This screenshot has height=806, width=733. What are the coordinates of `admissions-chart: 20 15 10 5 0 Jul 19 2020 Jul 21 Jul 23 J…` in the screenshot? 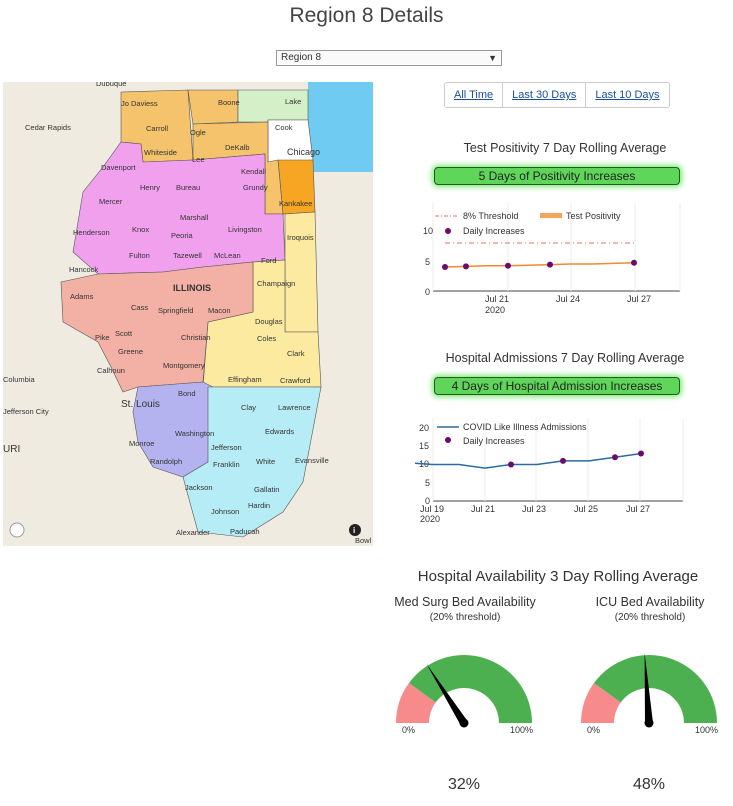 It's located at (549, 471).